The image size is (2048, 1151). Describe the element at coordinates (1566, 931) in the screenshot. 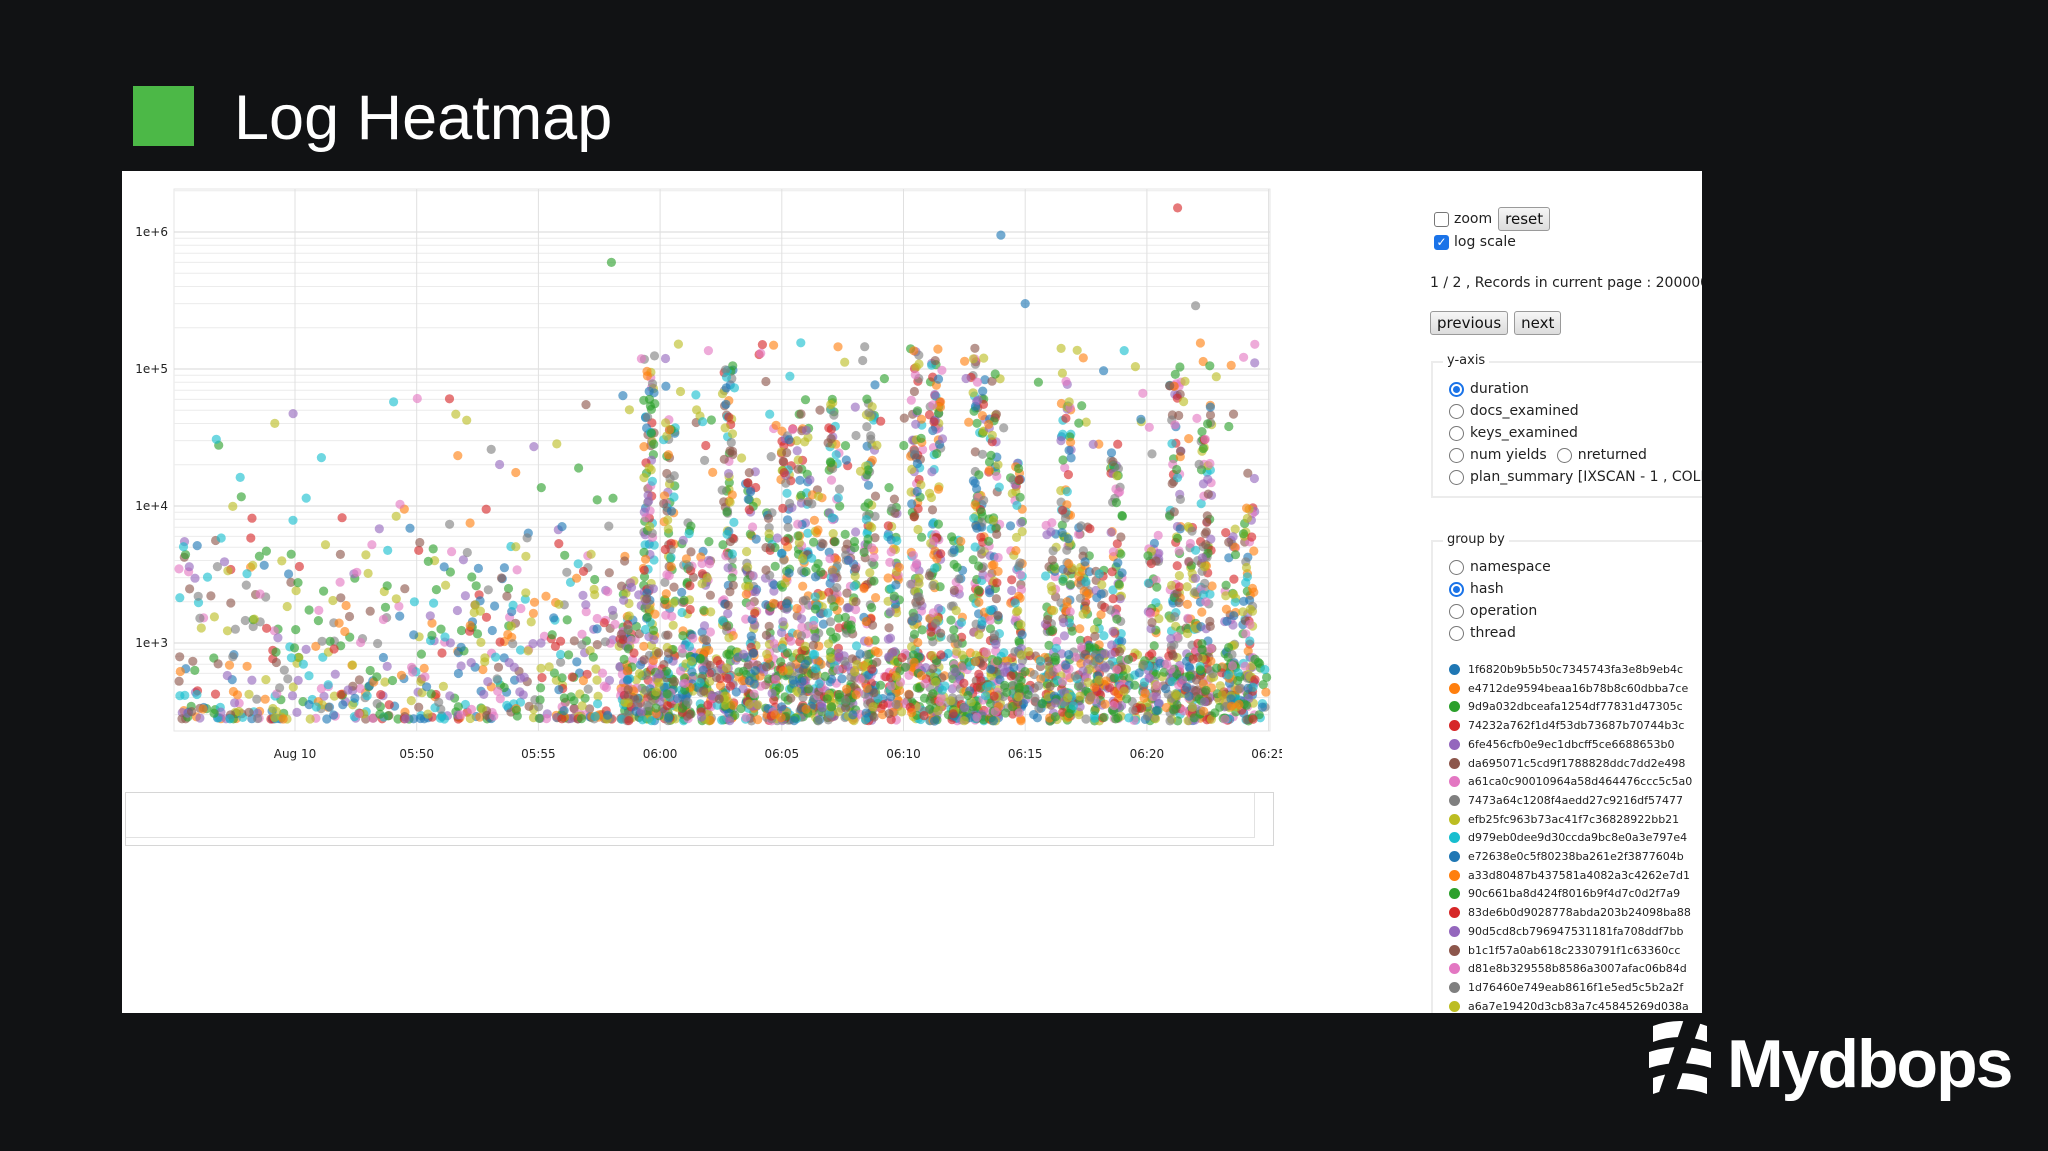

I see `hash-legend-item: 90d5cd8cb796947531181fa708ddf7bb` at that location.